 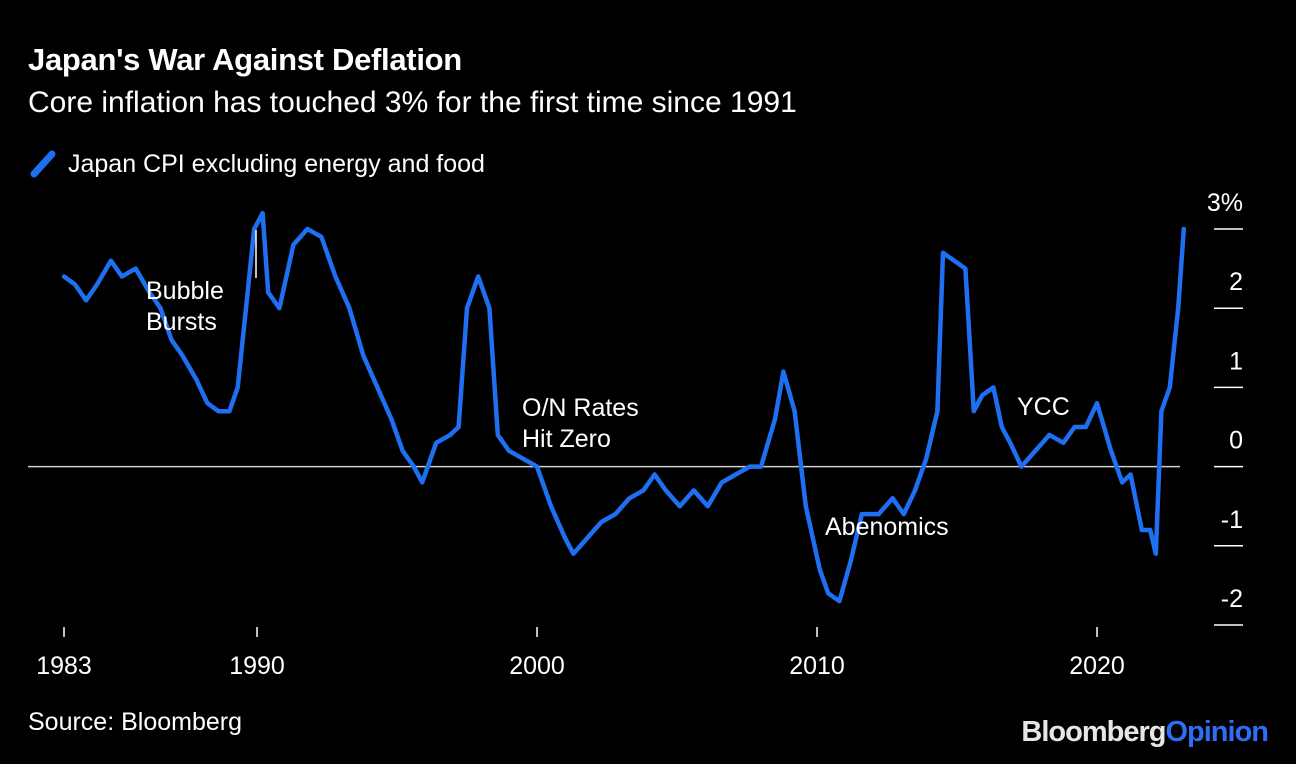 I want to click on brand-logo-part1: Bloomberg, so click(x=1093, y=732).